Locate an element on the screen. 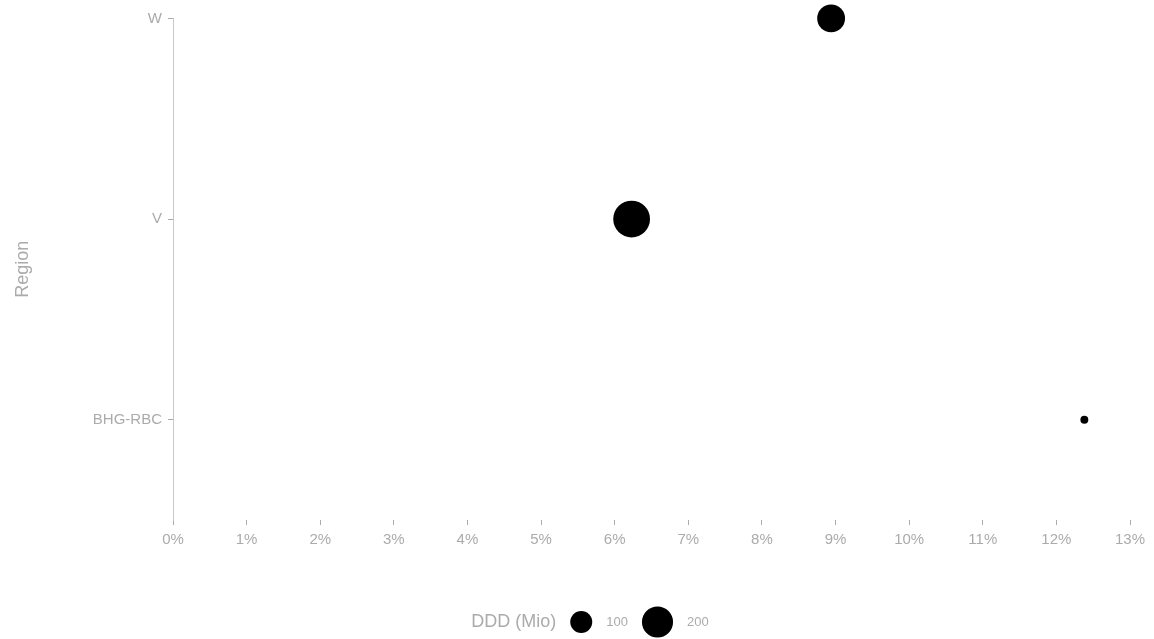 Image resolution: width=1154 pixels, height=639 pixels. x-tick-label: 4% is located at coordinates (467, 539).